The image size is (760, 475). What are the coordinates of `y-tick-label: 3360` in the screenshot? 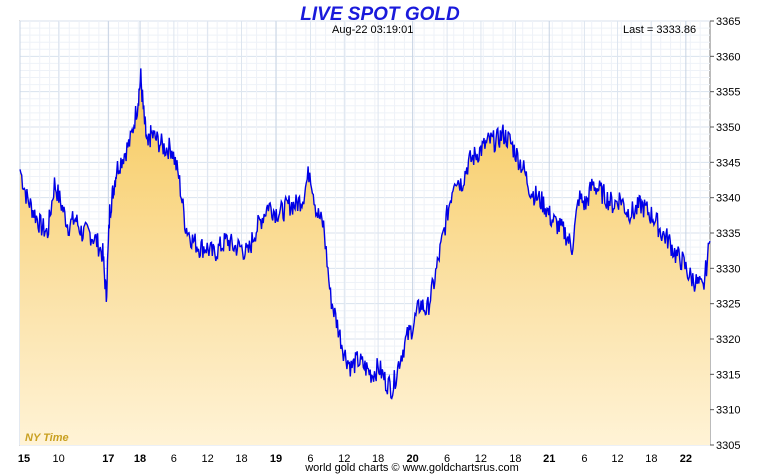 It's located at (728, 57).